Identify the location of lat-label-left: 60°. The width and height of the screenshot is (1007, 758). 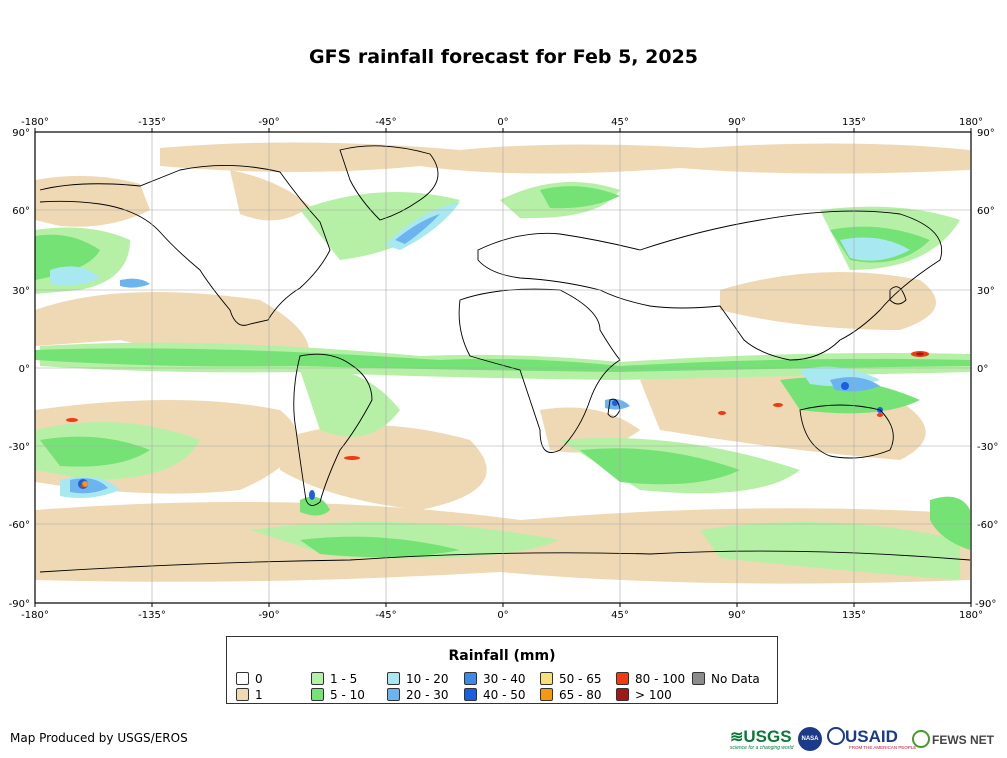
(21, 211).